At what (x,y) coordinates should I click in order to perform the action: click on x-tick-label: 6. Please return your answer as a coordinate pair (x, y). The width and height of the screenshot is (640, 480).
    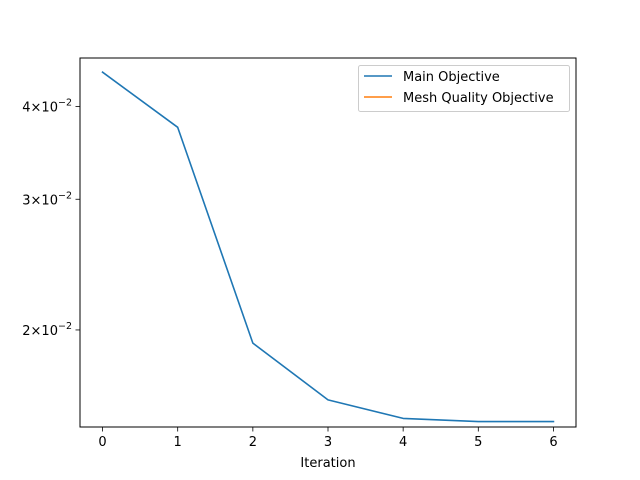
    Looking at the image, I should click on (553, 442).